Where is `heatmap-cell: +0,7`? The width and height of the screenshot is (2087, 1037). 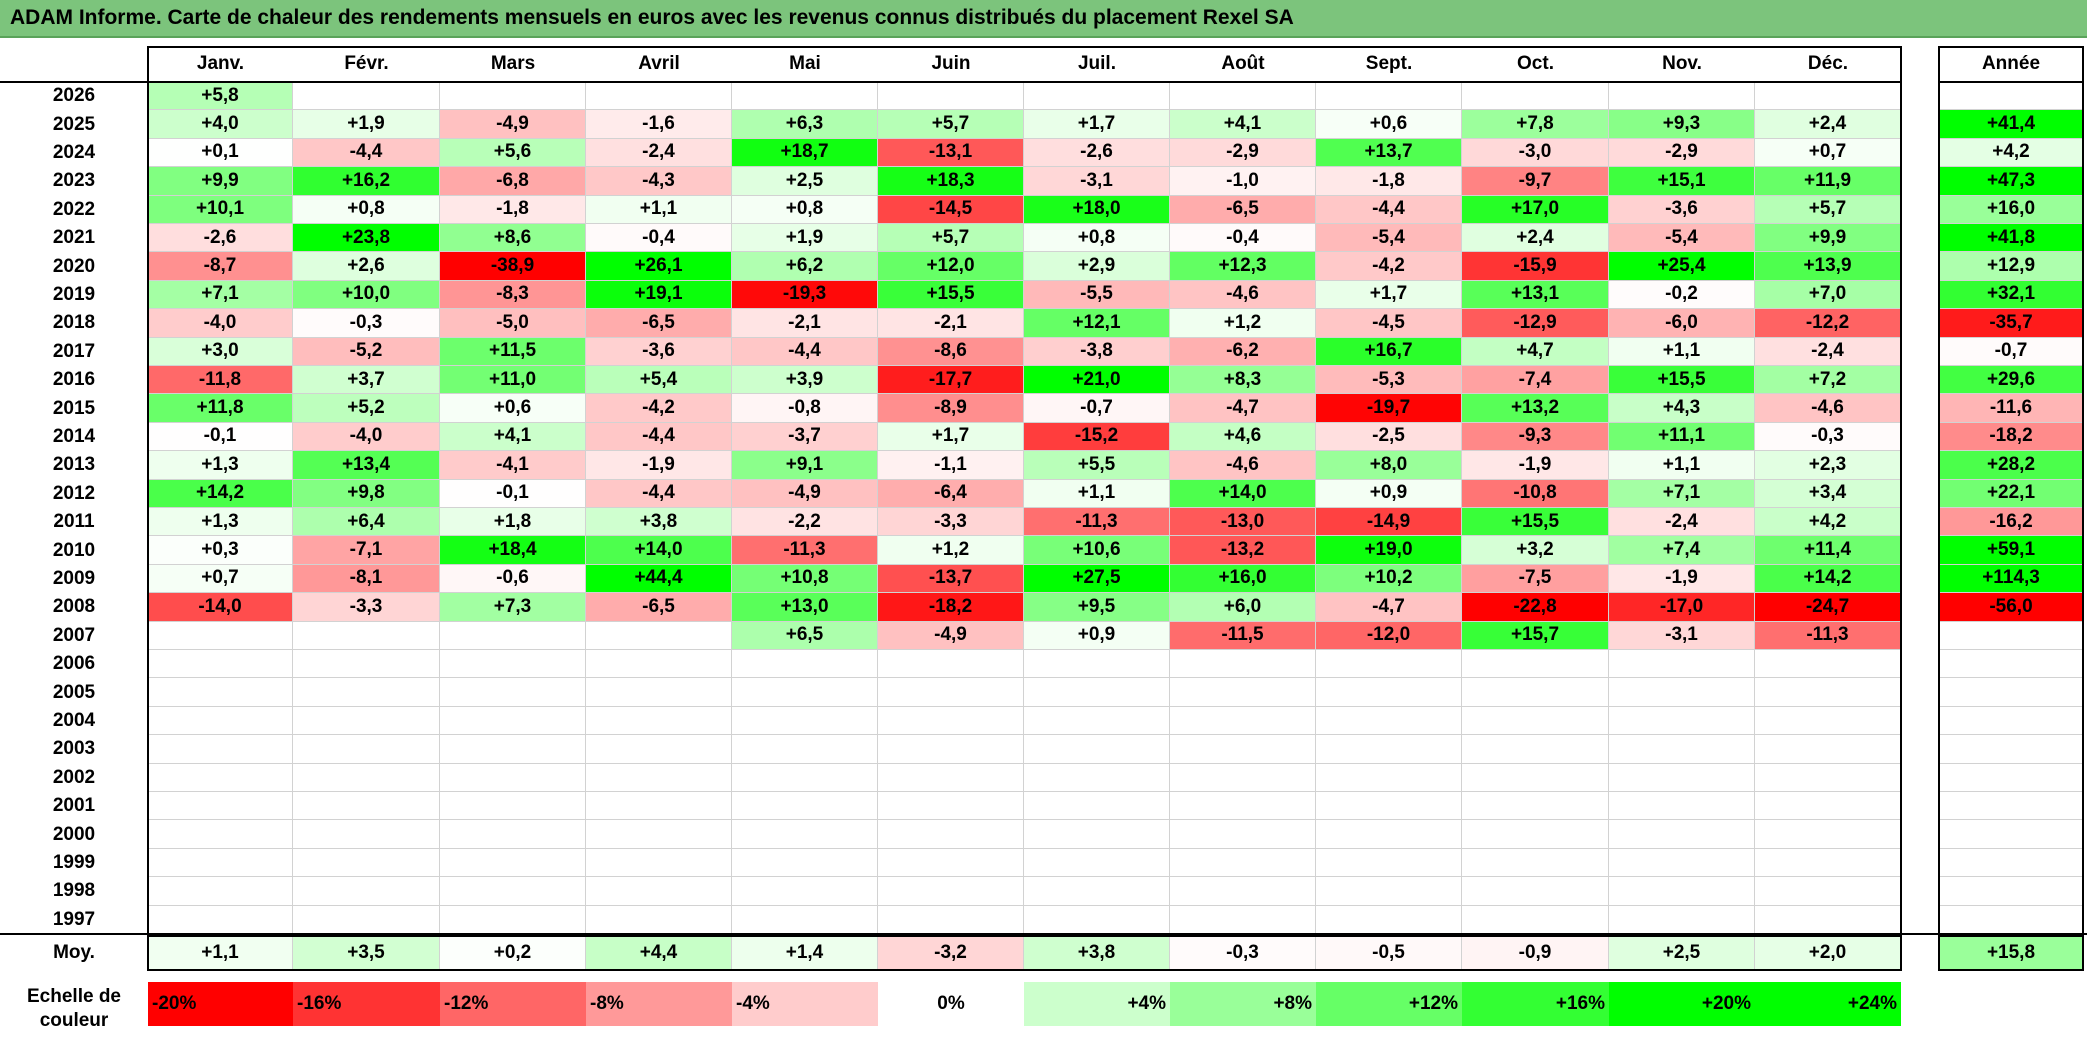 heatmap-cell: +0,7 is located at coordinates (220, 579).